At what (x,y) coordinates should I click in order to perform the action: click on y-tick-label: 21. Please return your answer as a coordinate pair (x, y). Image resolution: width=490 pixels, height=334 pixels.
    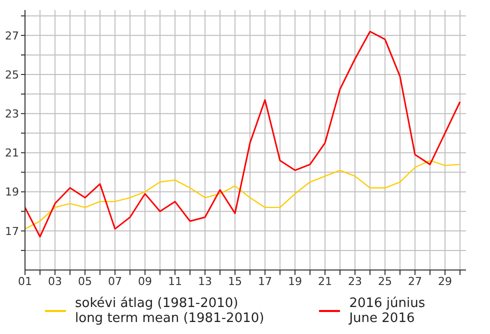
    Looking at the image, I should click on (12, 153).